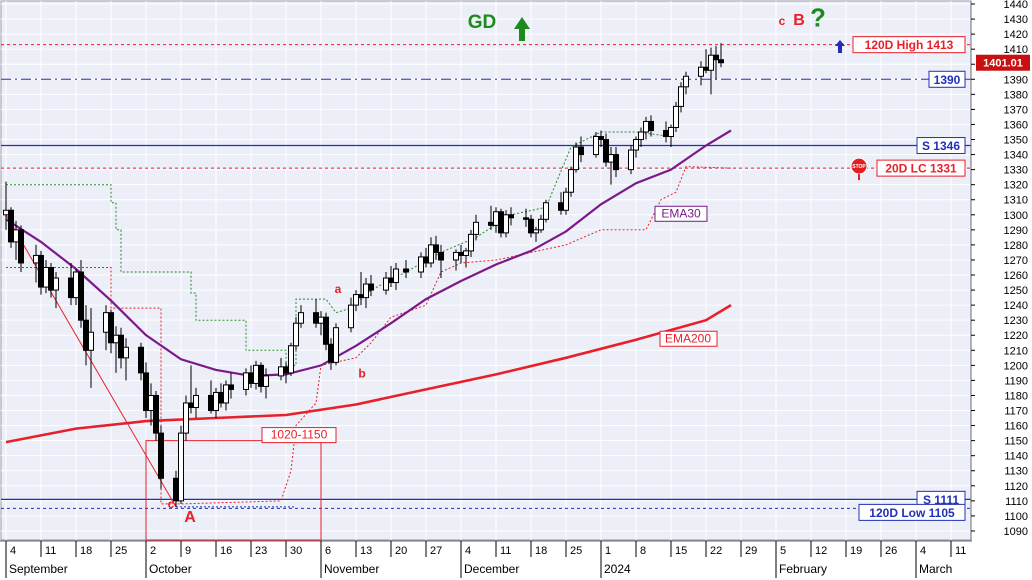 The image size is (1032, 580). Describe the element at coordinates (1016, 442) in the screenshot. I see `y-tick-label: 1150` at that location.